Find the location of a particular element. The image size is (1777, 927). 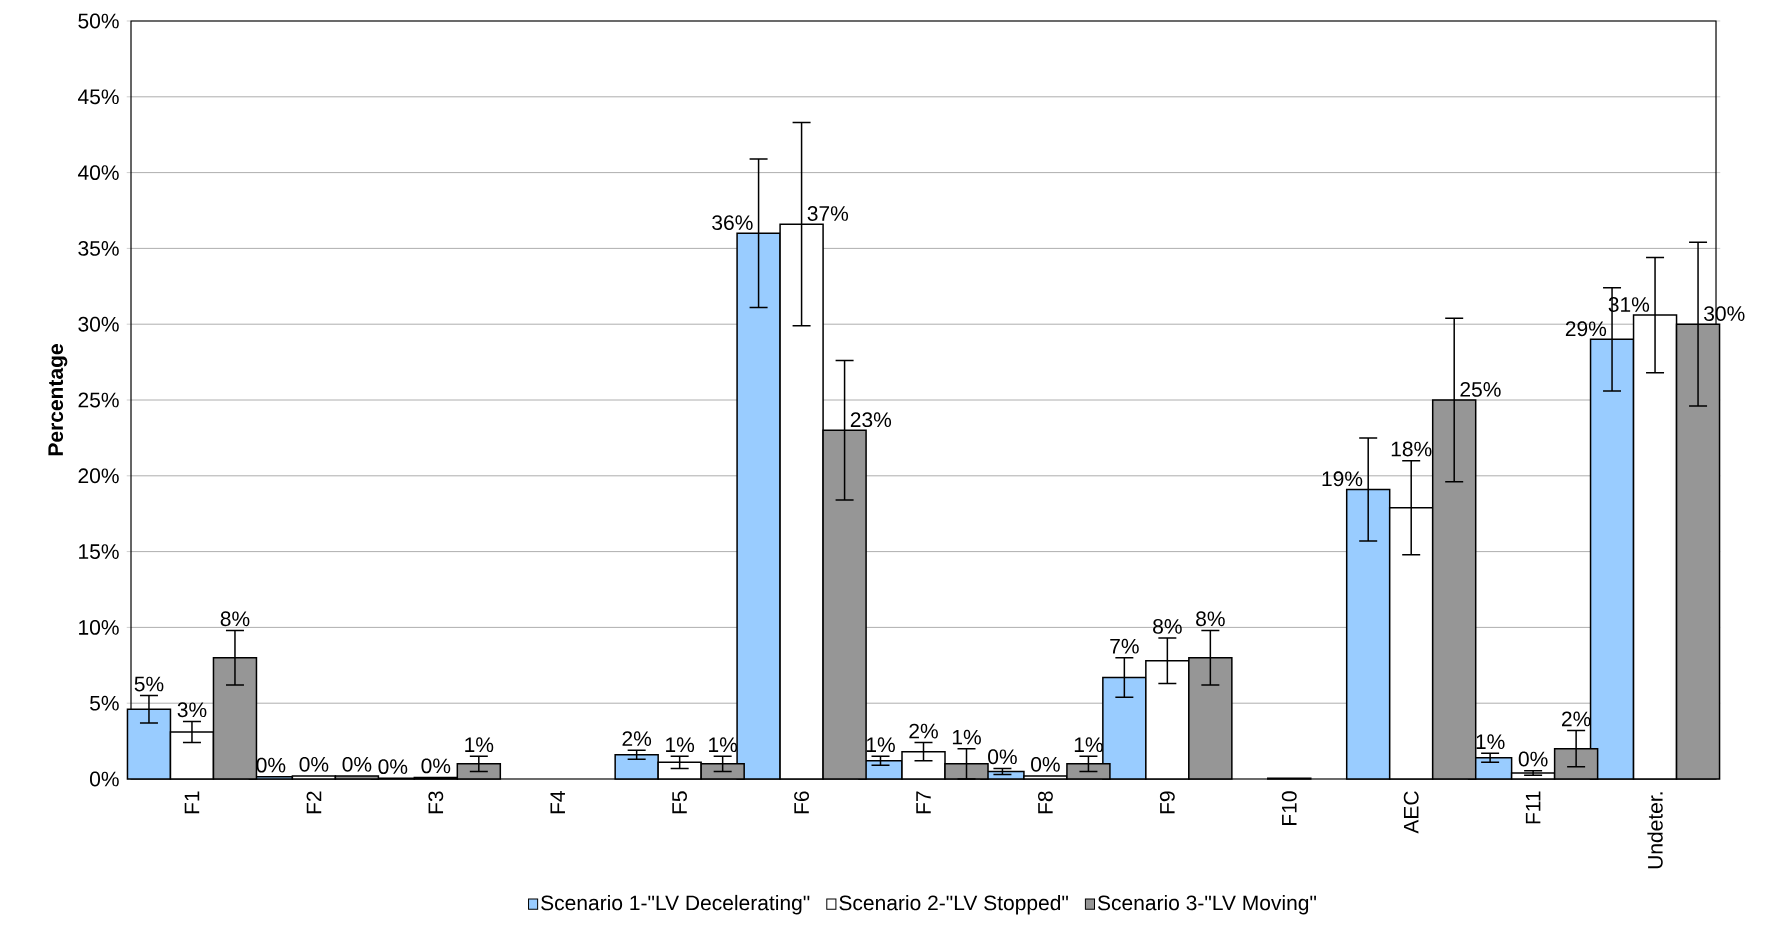

legend-label: Scenario 3-"LV Moving" is located at coordinates (1207, 904).